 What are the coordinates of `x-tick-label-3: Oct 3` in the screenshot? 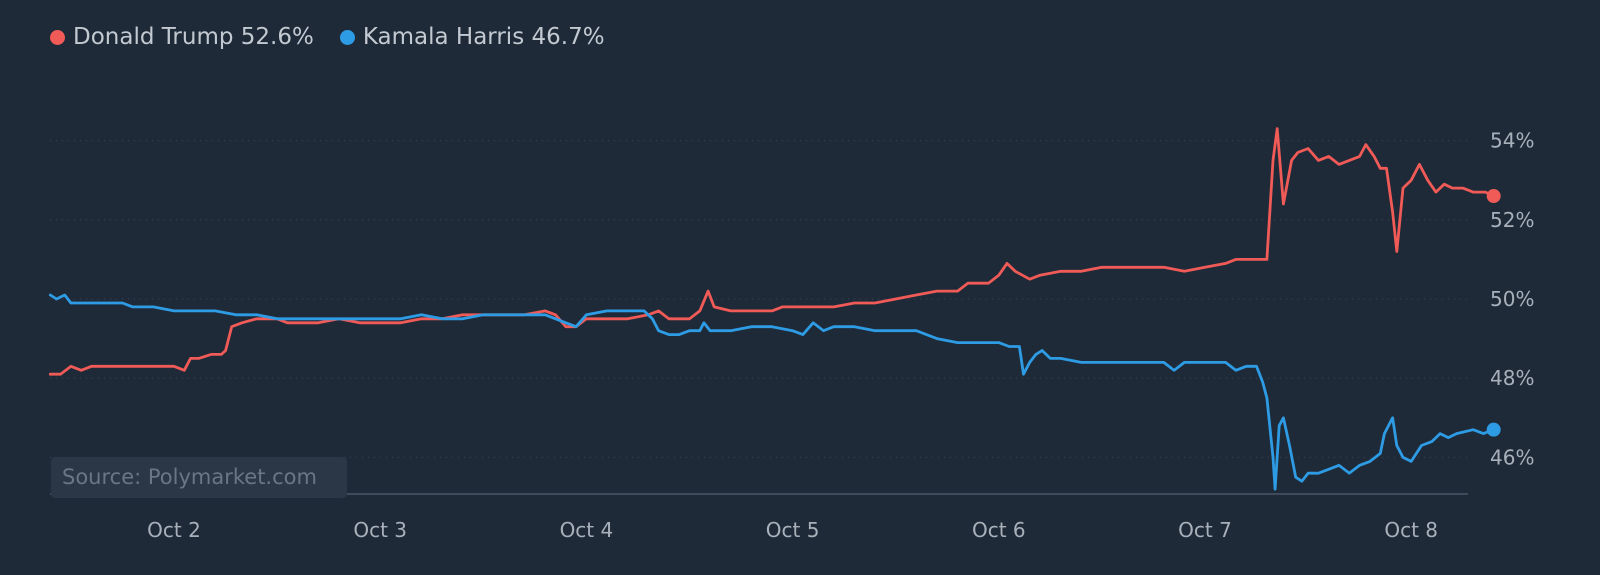 It's located at (380, 530).